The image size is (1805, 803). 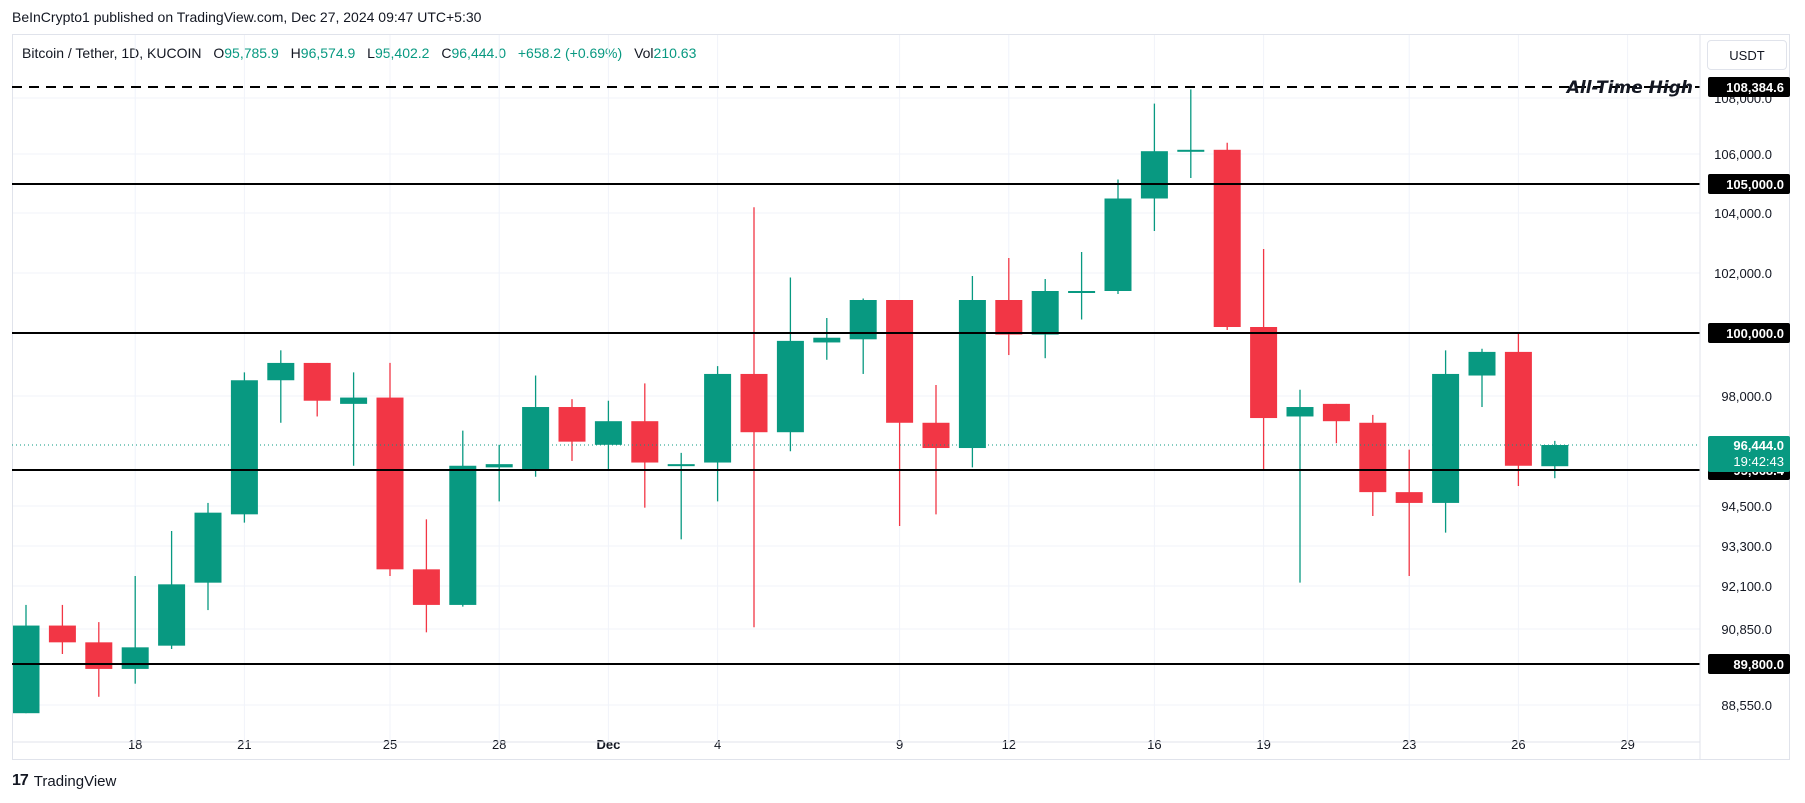 What do you see at coordinates (1746, 546) in the screenshot?
I see `y-tick-label: 93,300.0` at bounding box center [1746, 546].